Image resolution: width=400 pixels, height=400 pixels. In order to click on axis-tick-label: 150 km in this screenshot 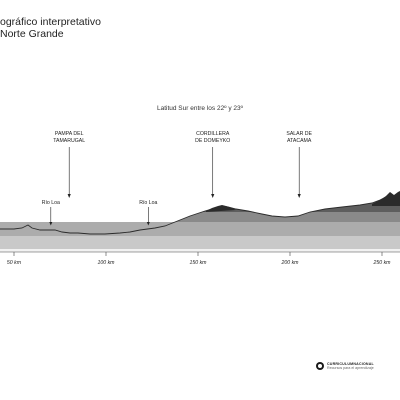, I will do `click(198, 263)`.